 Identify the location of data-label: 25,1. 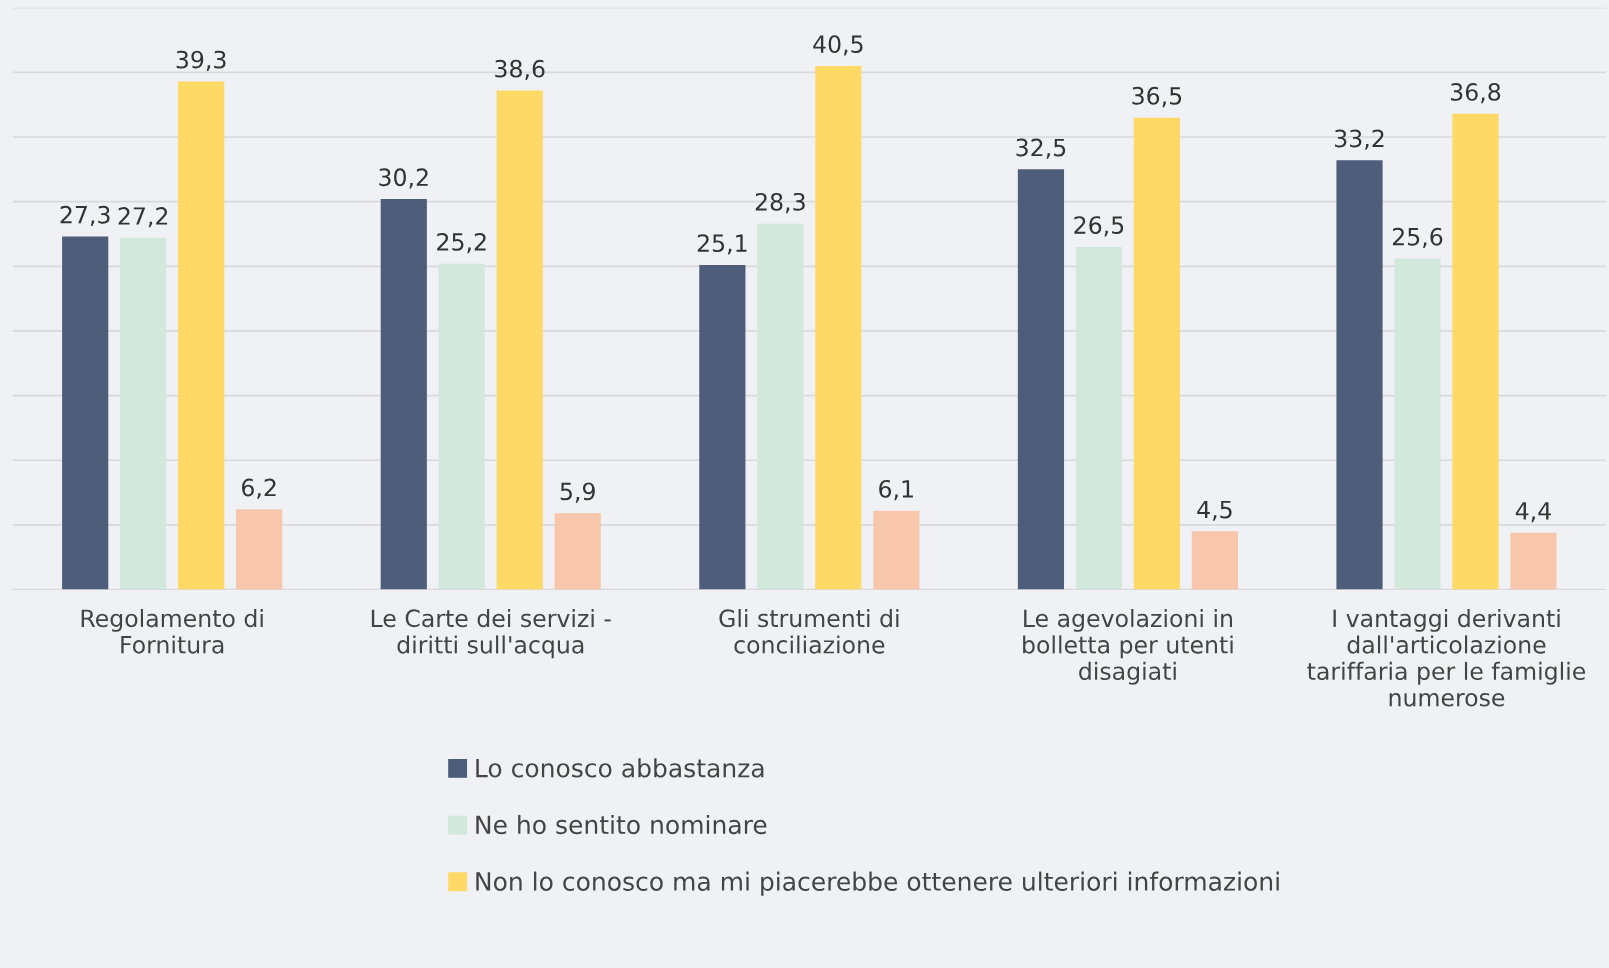
(722, 244).